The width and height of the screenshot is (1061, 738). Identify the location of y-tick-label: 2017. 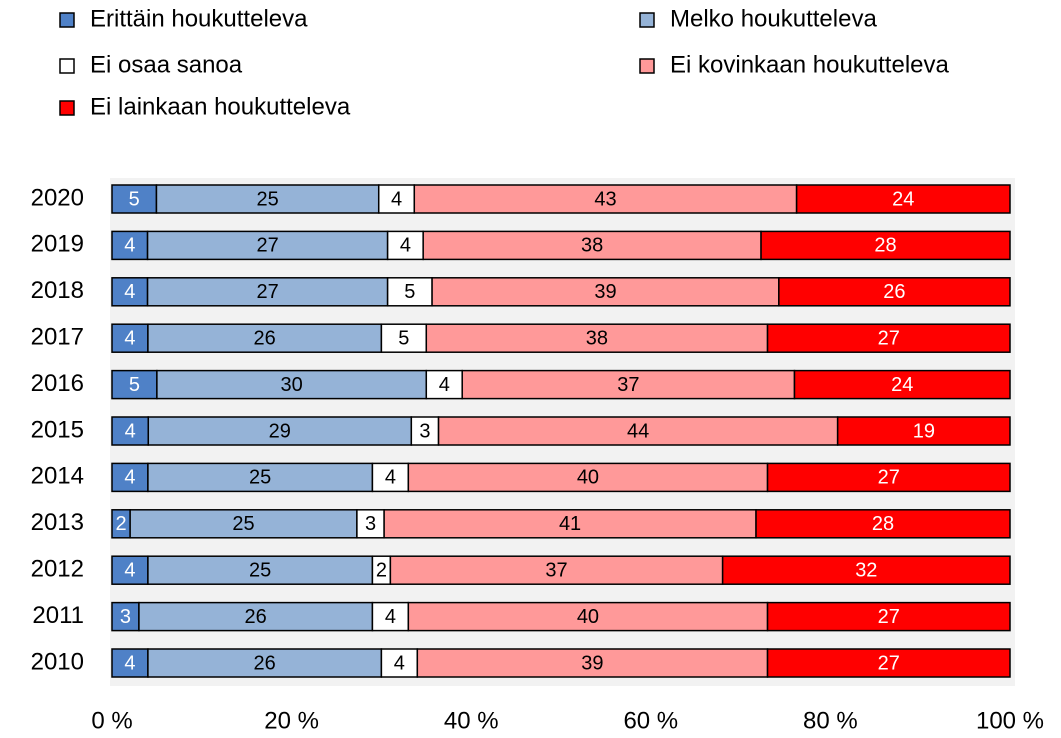
(57, 337).